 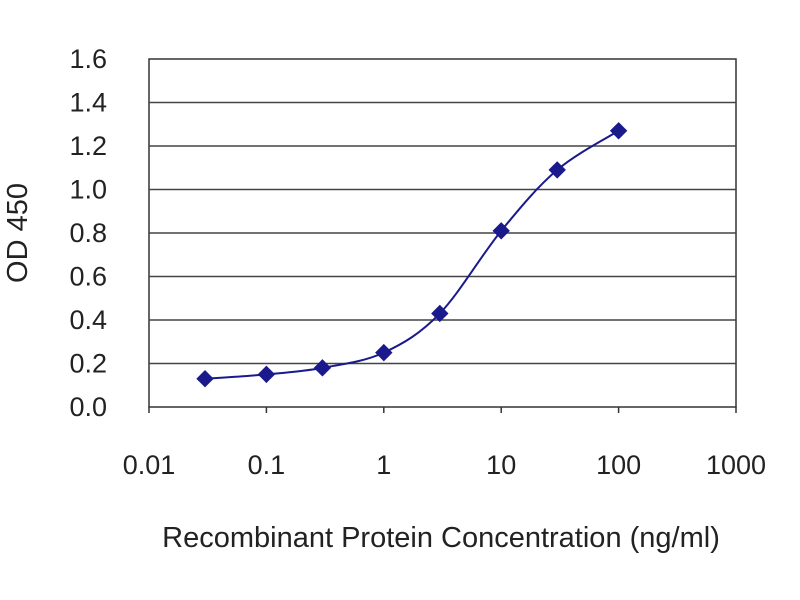 I want to click on y-axis-tick-labels: 0.0 0.2 0.4 0.6 0.8 1.0 1.2 1.4 1.6, so click(x=88, y=233).